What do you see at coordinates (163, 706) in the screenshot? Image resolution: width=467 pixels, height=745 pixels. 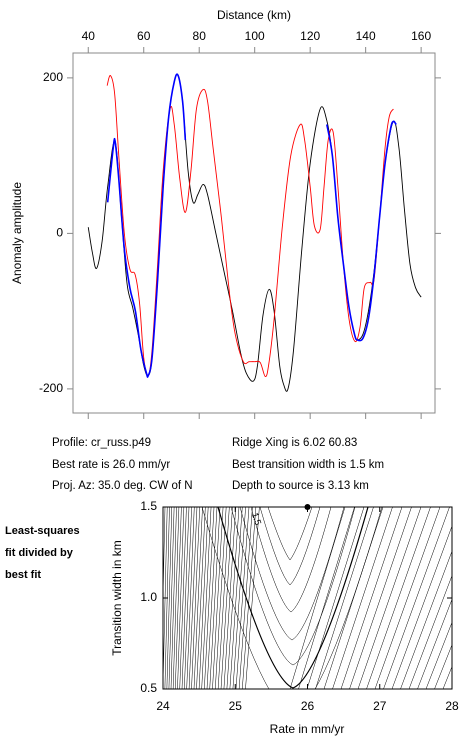 I see `x-tick-label: 24` at bounding box center [163, 706].